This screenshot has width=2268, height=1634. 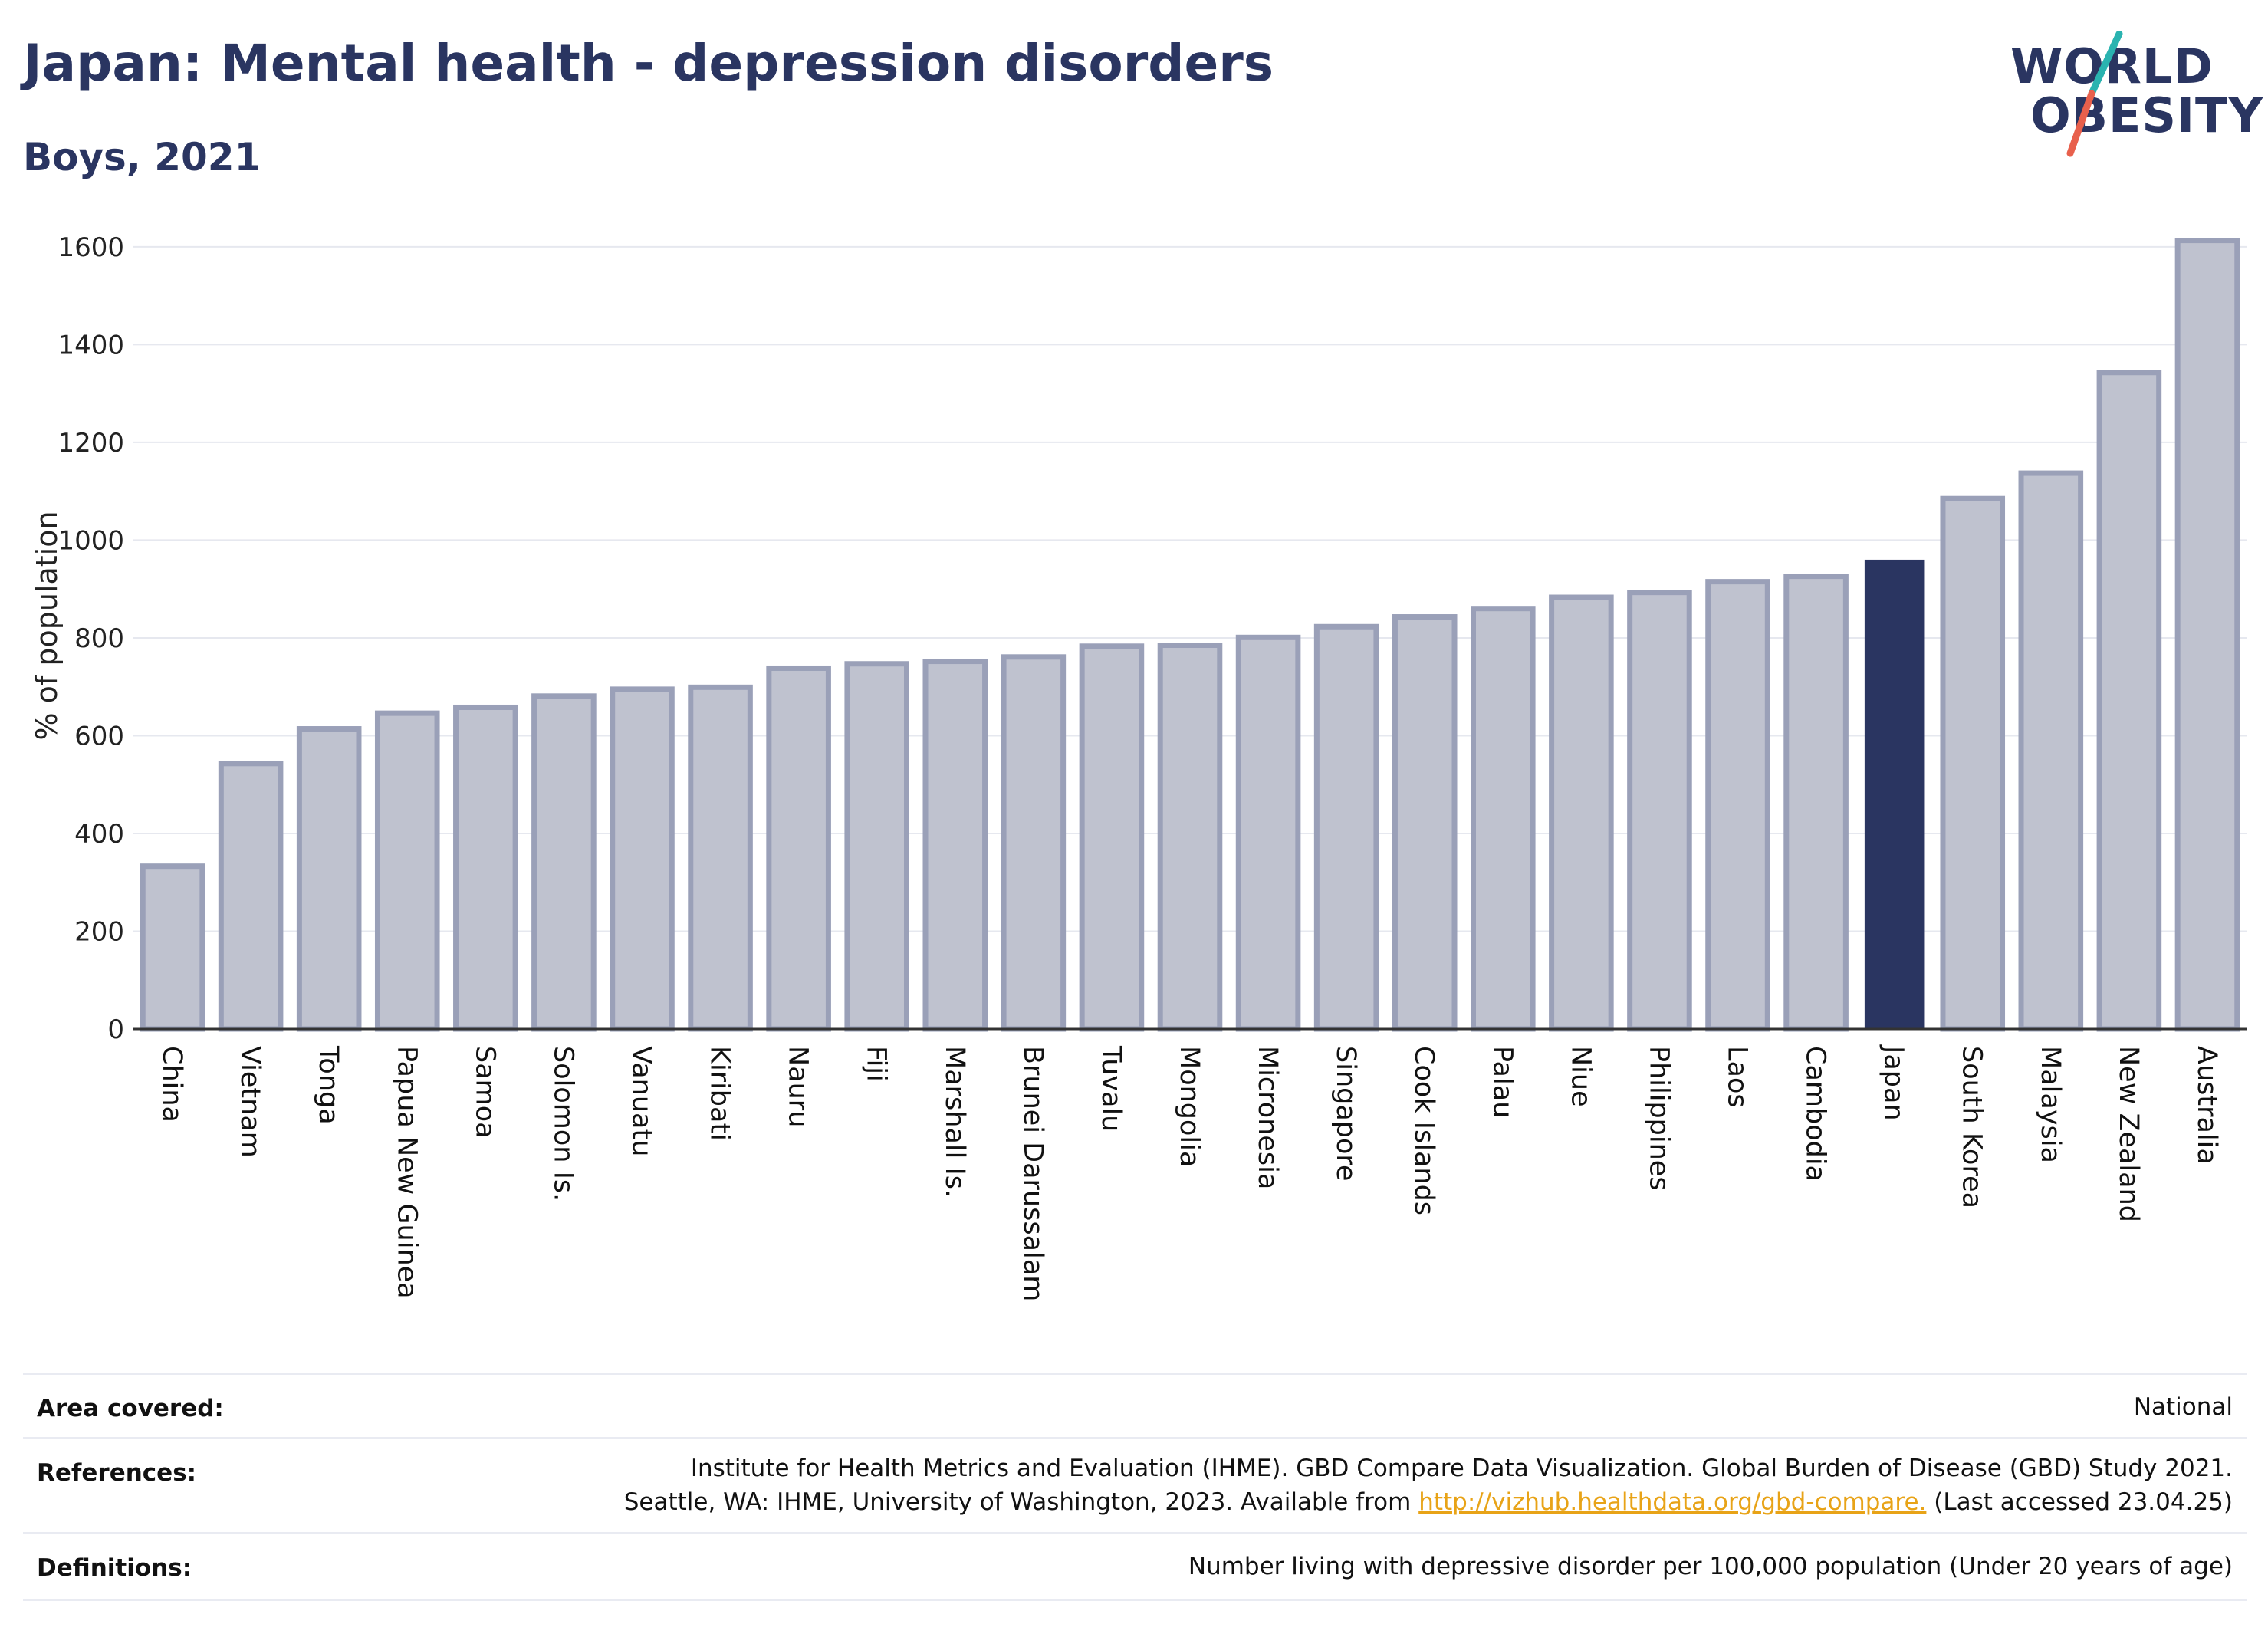 I want to click on chart-subtitle: Boys, 2021, so click(x=142, y=157).